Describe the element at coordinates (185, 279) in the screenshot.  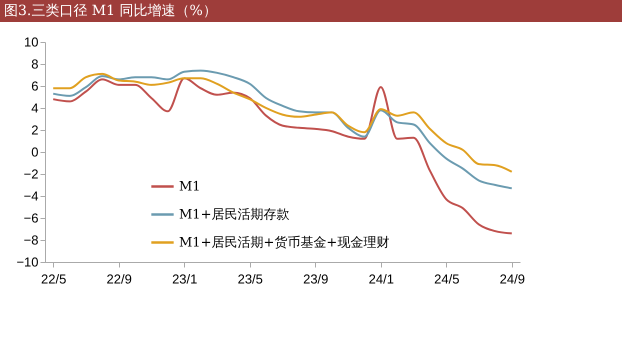
I see `x-tick-label: 23/1` at that location.